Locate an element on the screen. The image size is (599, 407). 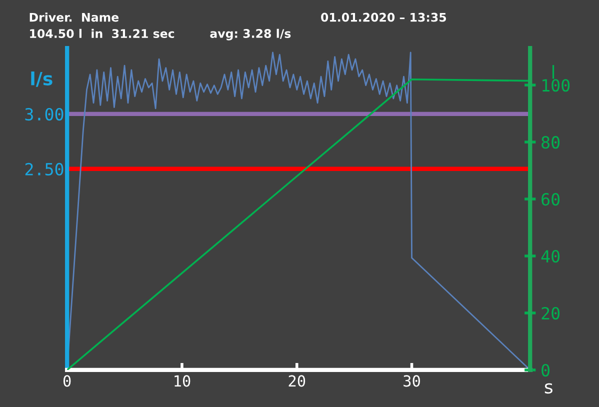
x-tick-label: 0 is located at coordinates (67, 381).